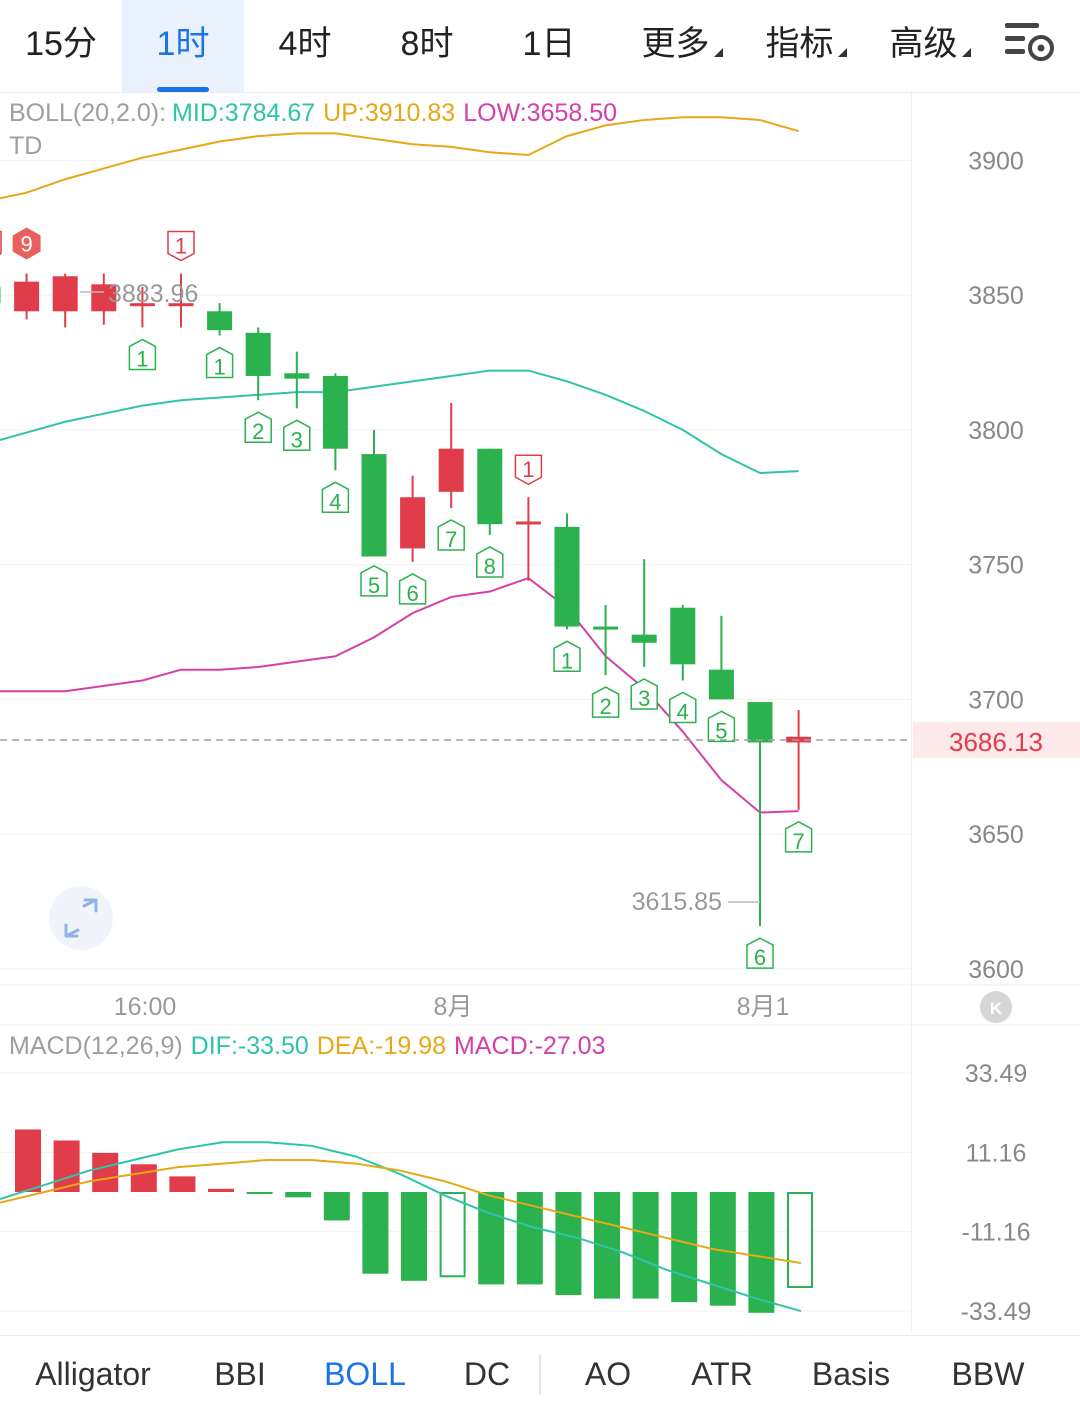 This screenshot has height=1412, width=1080. What do you see at coordinates (806, 46) in the screenshot?
I see `indicators-dropdown: 指标` at bounding box center [806, 46].